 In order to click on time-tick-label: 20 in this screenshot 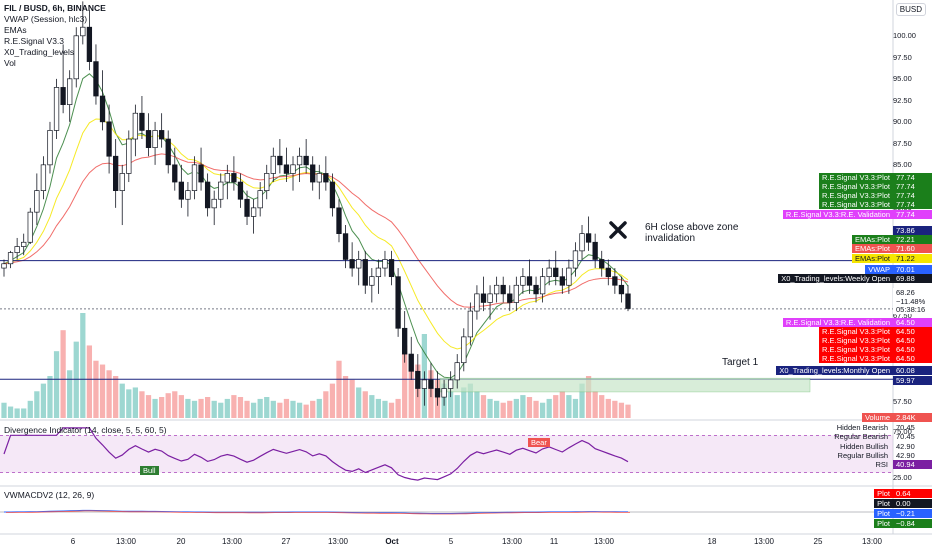, I will do `click(181, 541)`.